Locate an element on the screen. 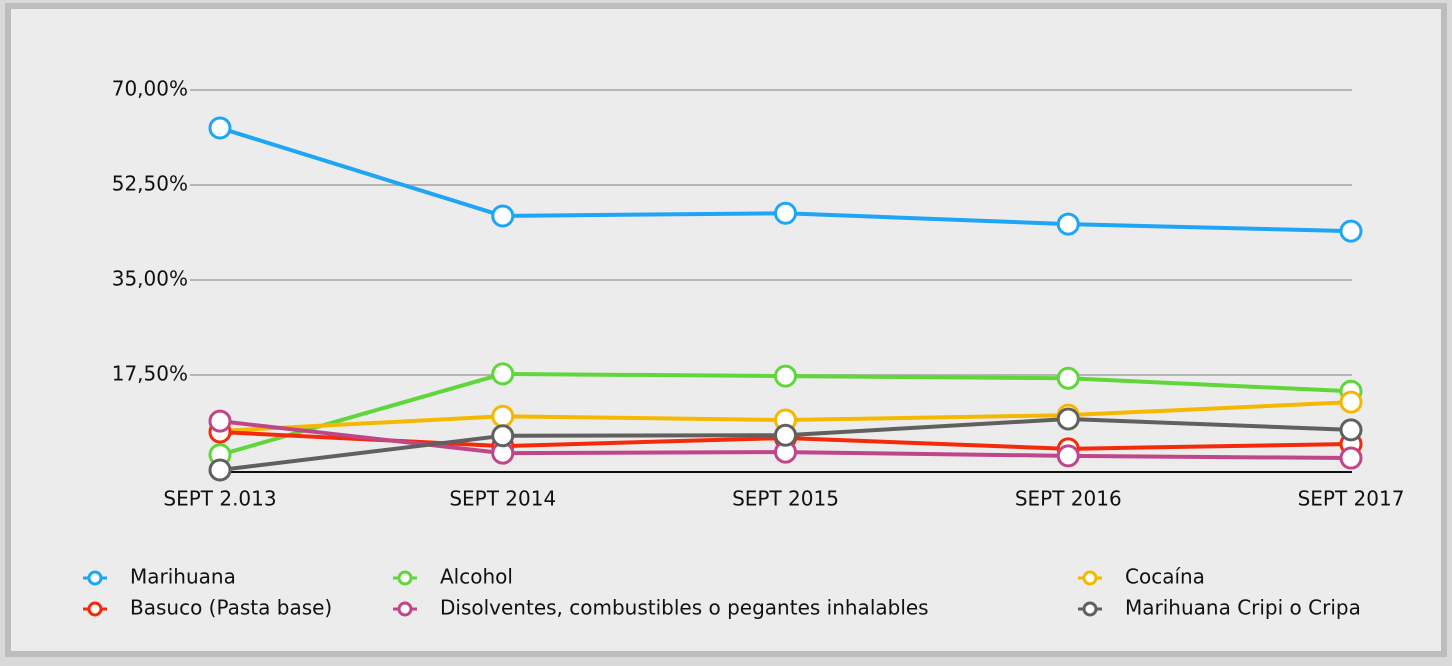  legend-label: Alcohol is located at coordinates (476, 577).